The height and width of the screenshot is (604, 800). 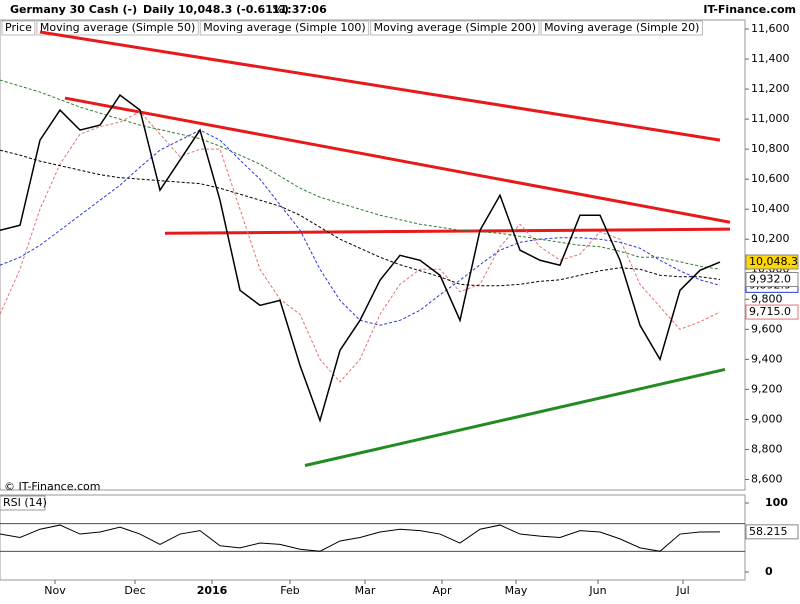 What do you see at coordinates (682, 590) in the screenshot?
I see `x-tick-label: Jul` at bounding box center [682, 590].